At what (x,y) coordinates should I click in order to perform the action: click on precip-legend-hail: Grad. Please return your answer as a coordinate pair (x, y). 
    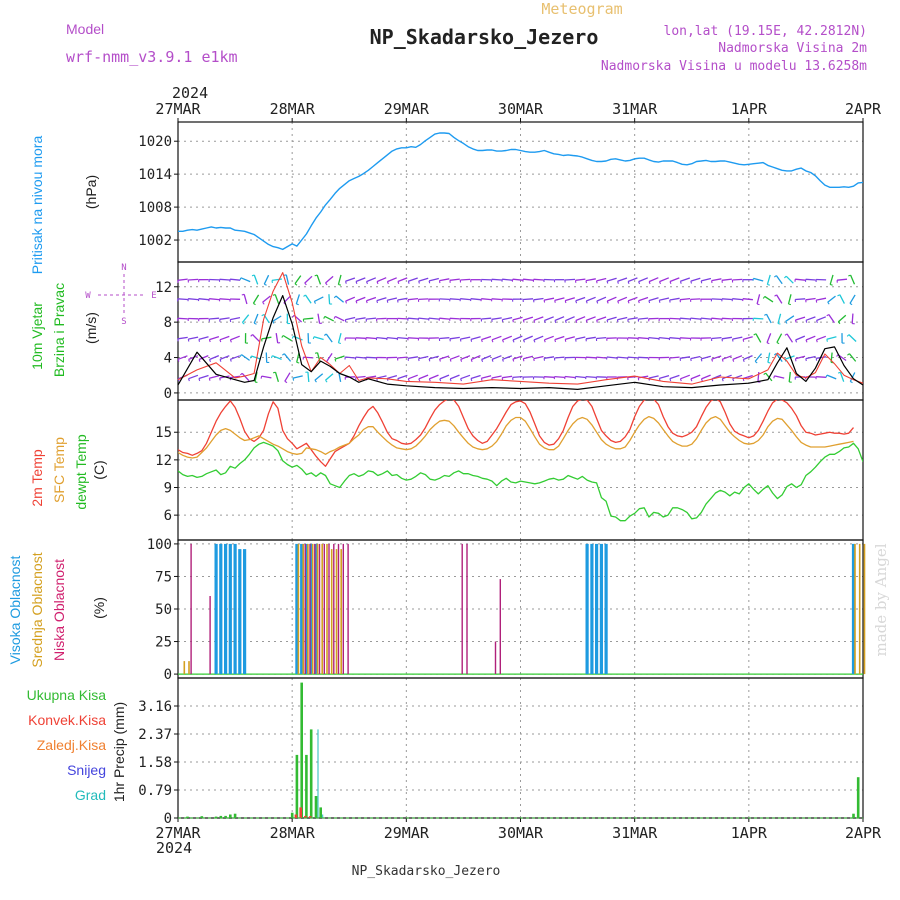
    Looking at the image, I should click on (90, 795).